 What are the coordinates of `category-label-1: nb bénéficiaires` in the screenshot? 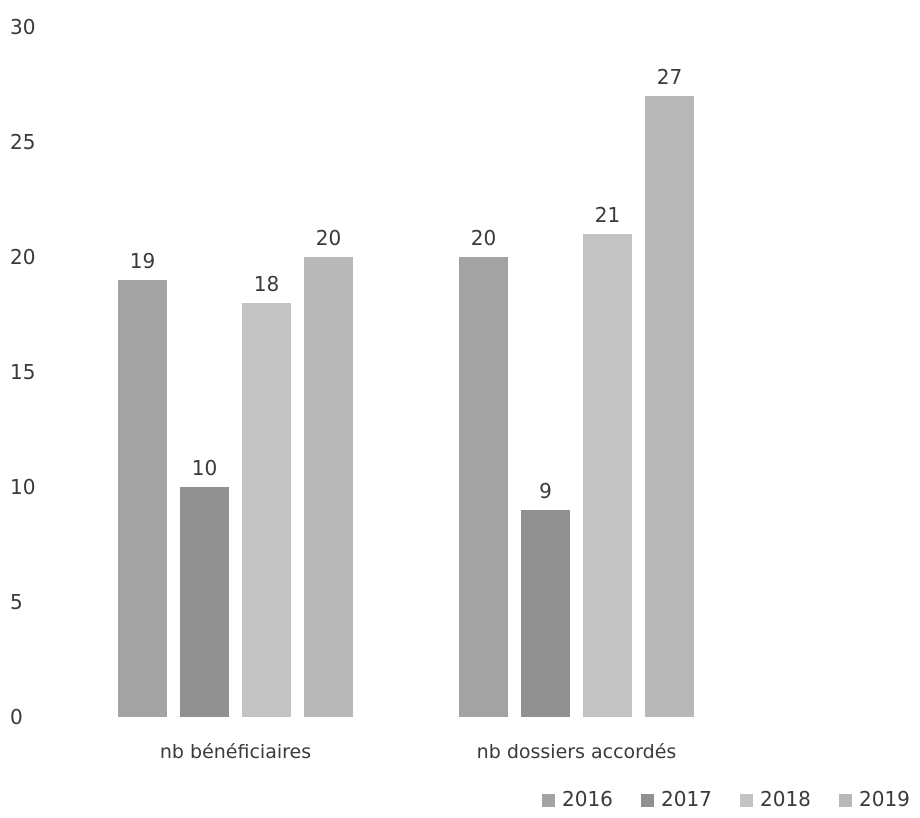 It's located at (235, 752).